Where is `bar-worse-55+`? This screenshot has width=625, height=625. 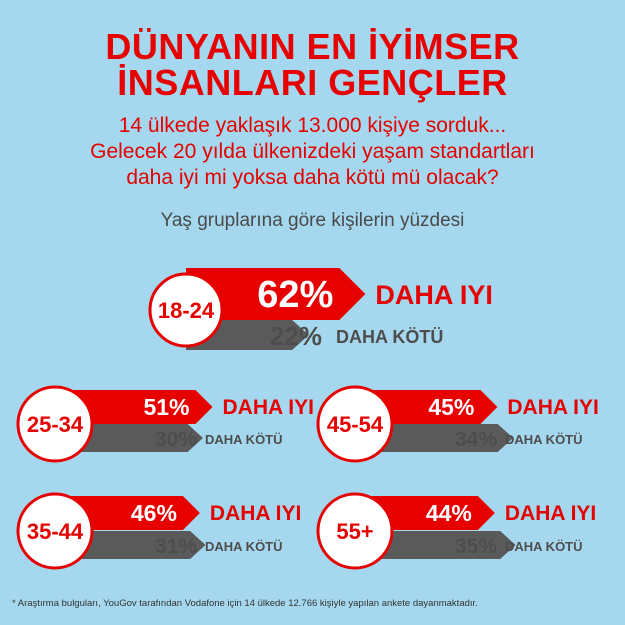 bar-worse-55+ is located at coordinates (435, 545).